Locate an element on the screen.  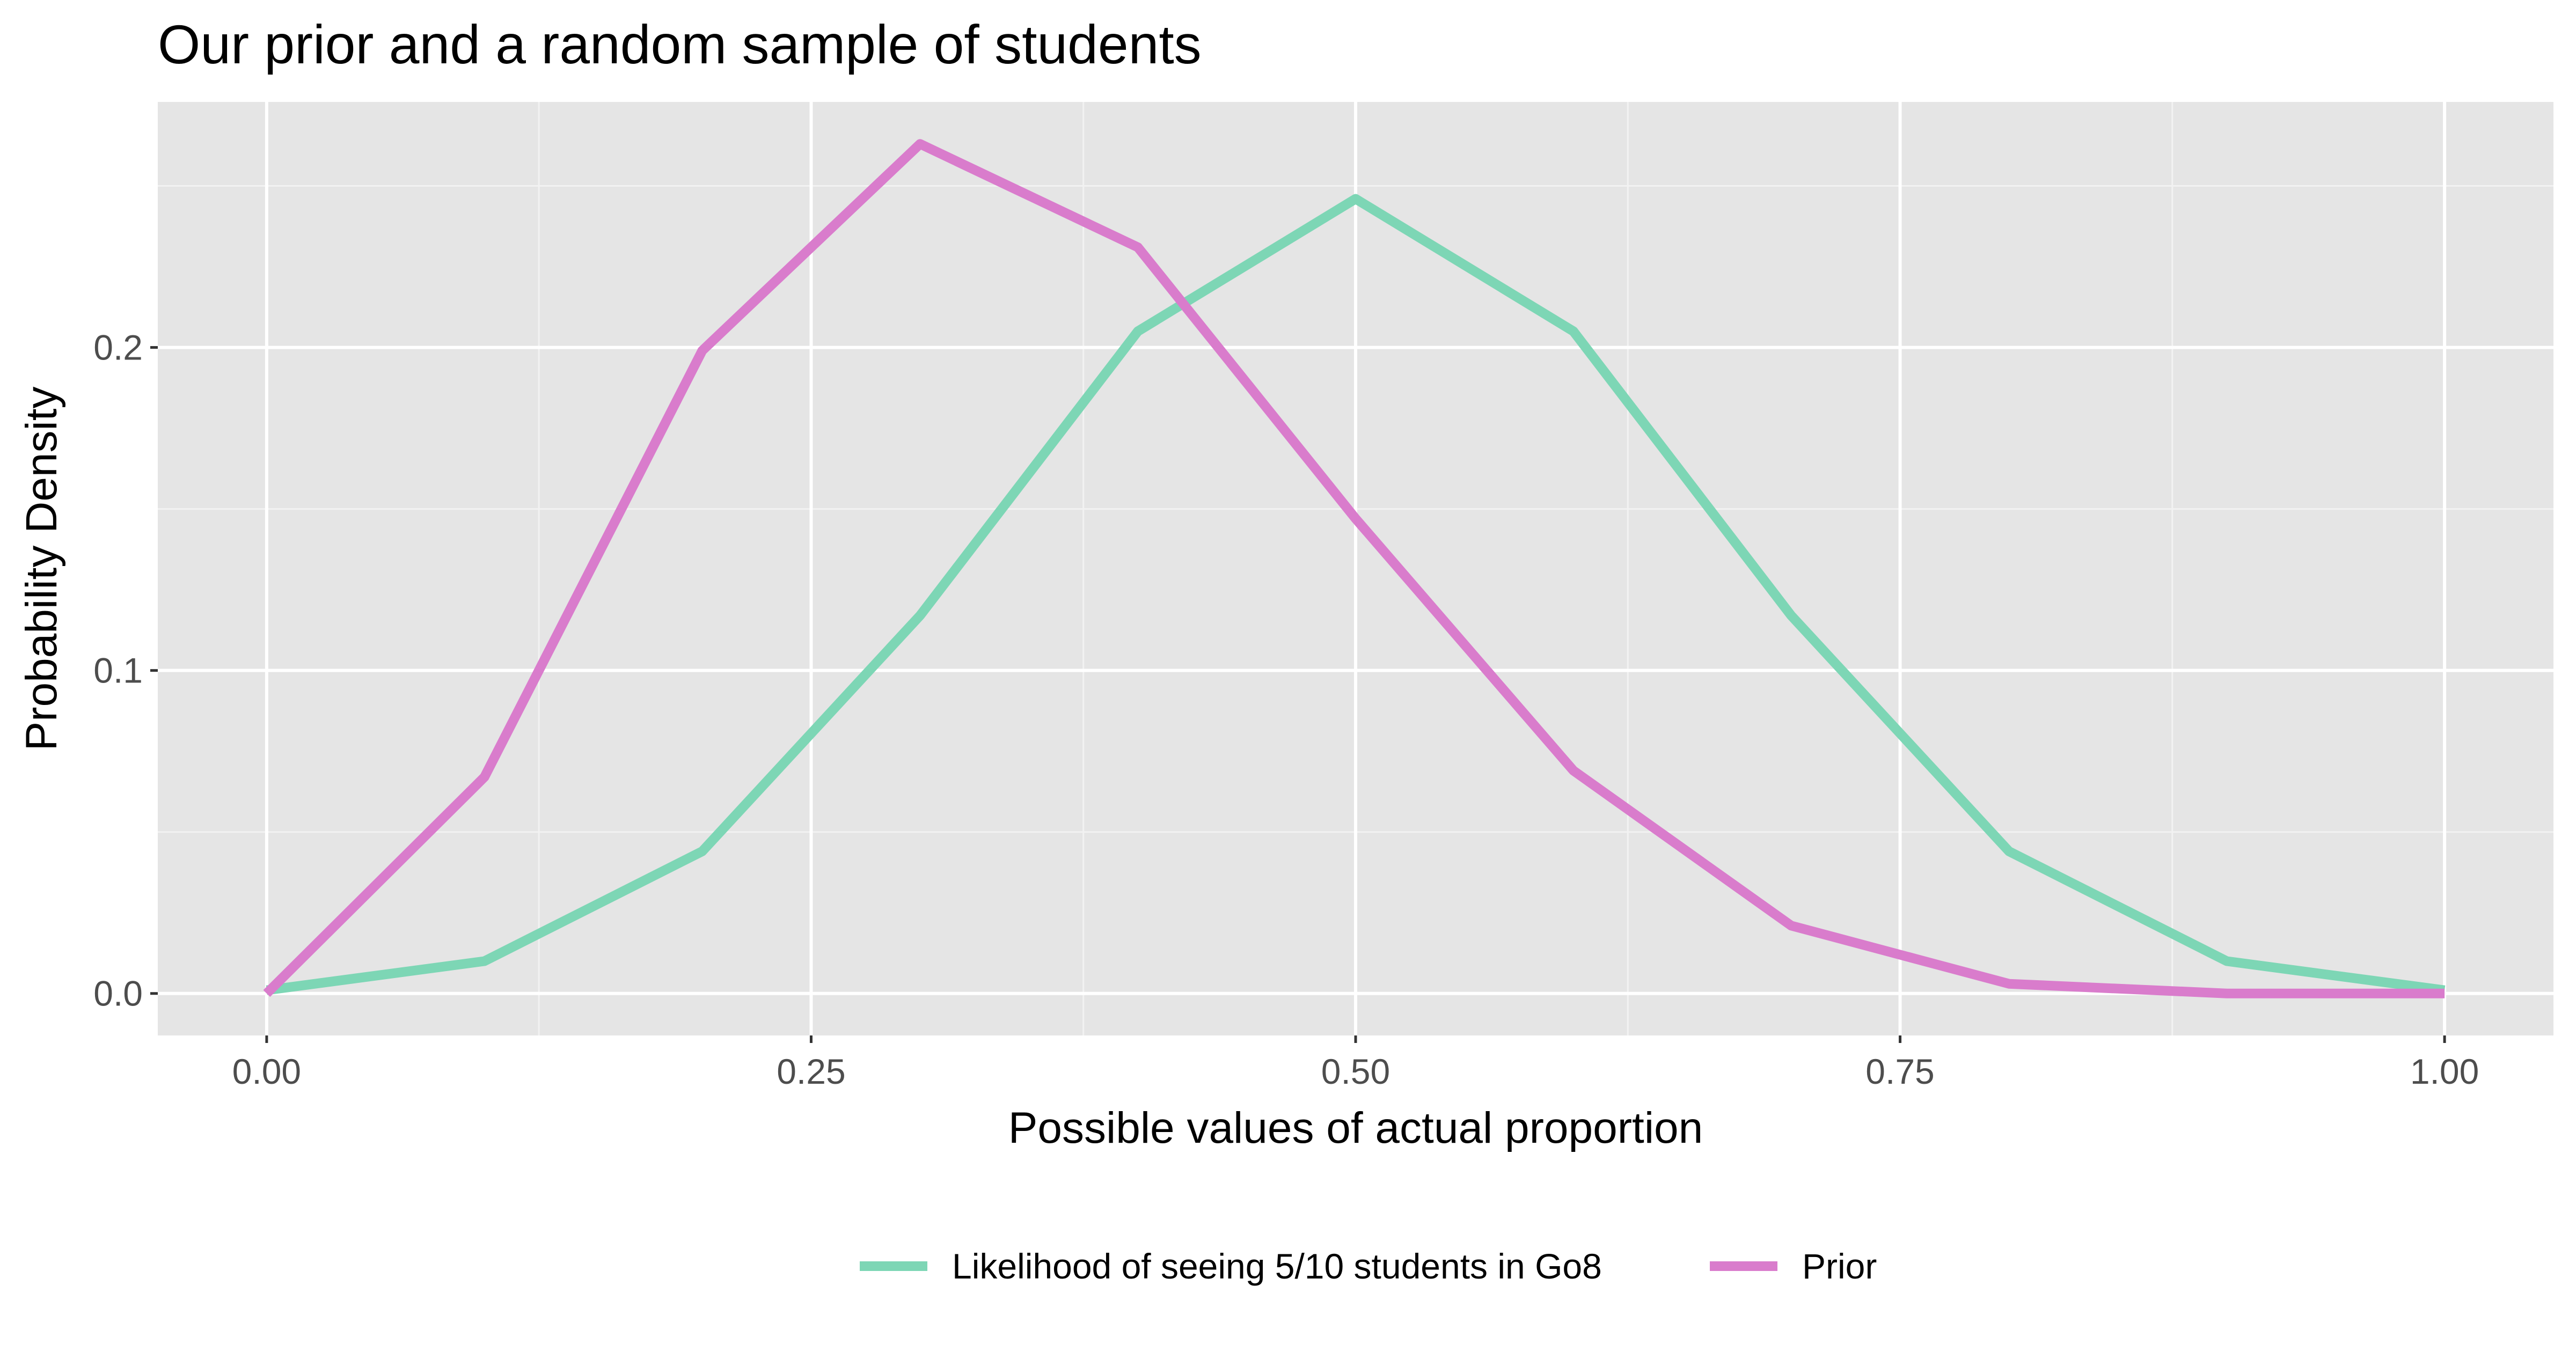
x-axis-title: Possible values of actual proportion is located at coordinates (1355, 1128).